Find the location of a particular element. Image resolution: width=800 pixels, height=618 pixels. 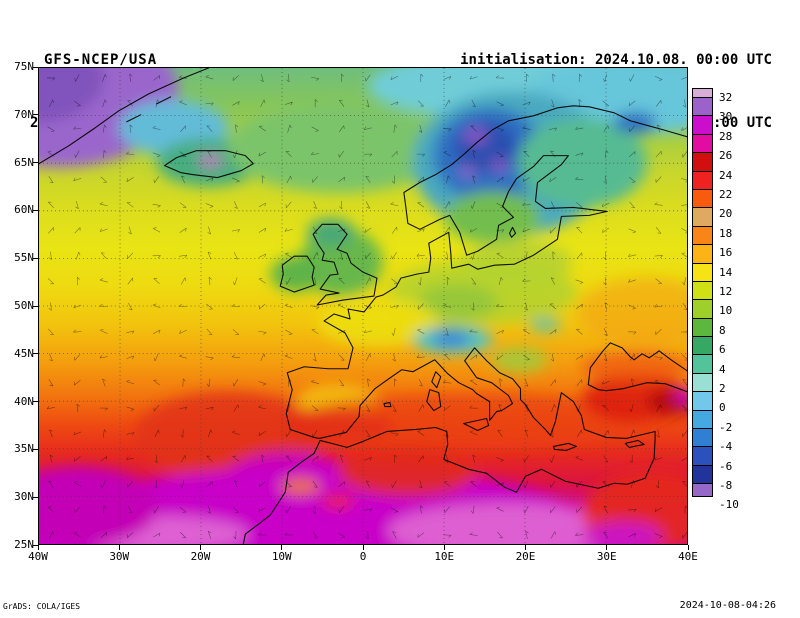

lat-tick-label: 50N is located at coordinates (24, 305).